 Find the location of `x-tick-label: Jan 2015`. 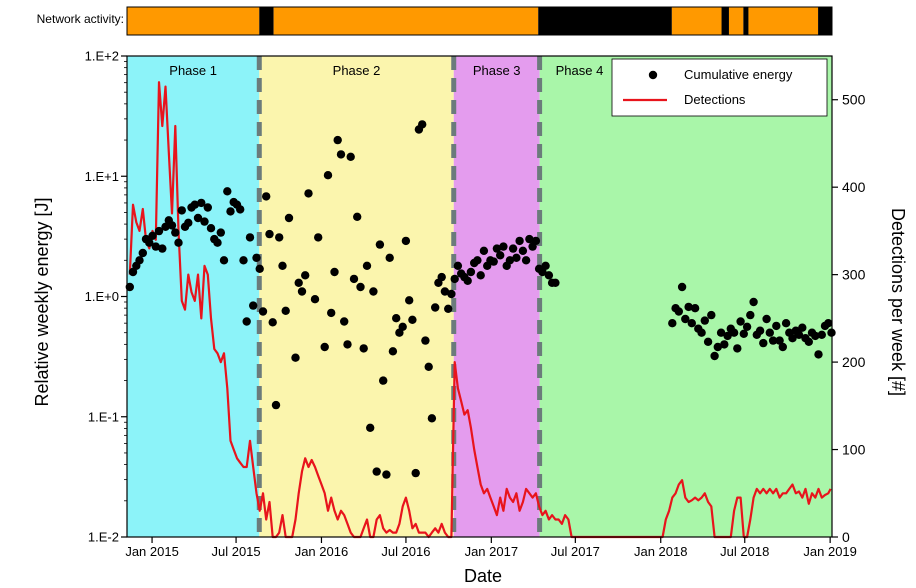

x-tick-label: Jan 2015 is located at coordinates (152, 551).